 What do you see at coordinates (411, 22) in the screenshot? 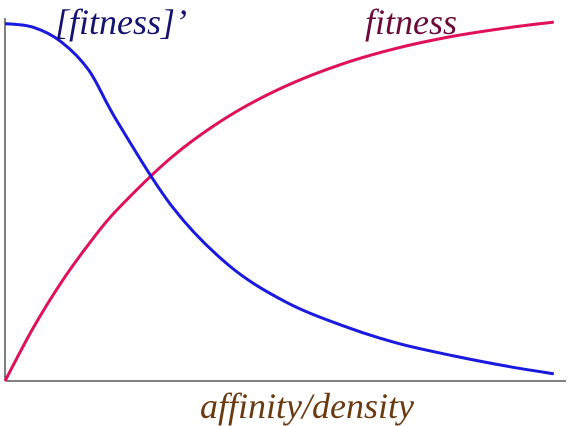
I see `legend-label: fitness` at bounding box center [411, 22].